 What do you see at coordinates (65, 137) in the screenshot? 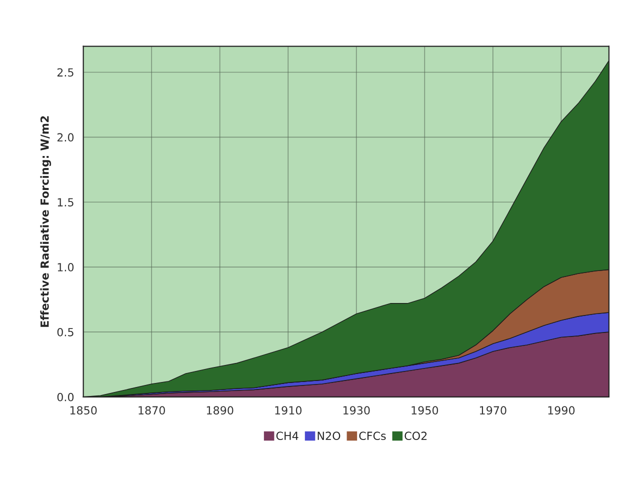
I see `y-tick-label: 2.0` at bounding box center [65, 137].